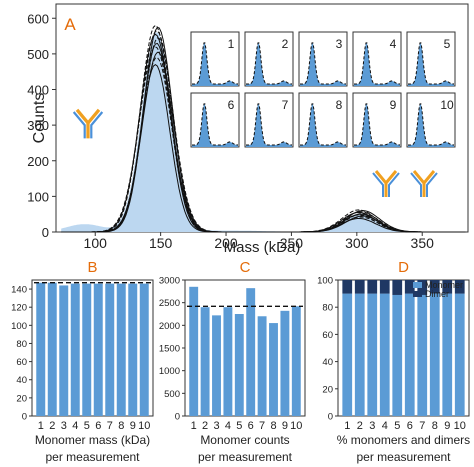 The width and height of the screenshot is (474, 467). I want to click on x-tick-label: 1, so click(194, 426).